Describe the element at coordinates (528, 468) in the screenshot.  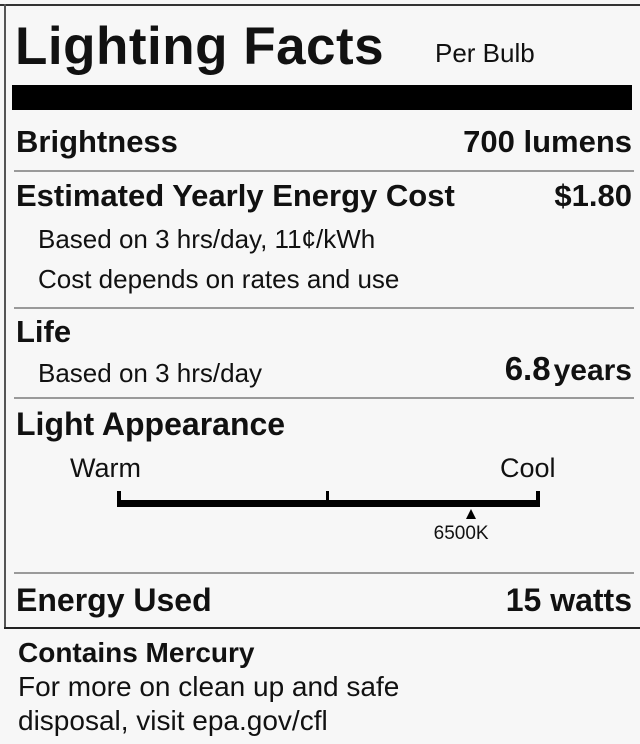
I see `cool-label: Cool` at that location.